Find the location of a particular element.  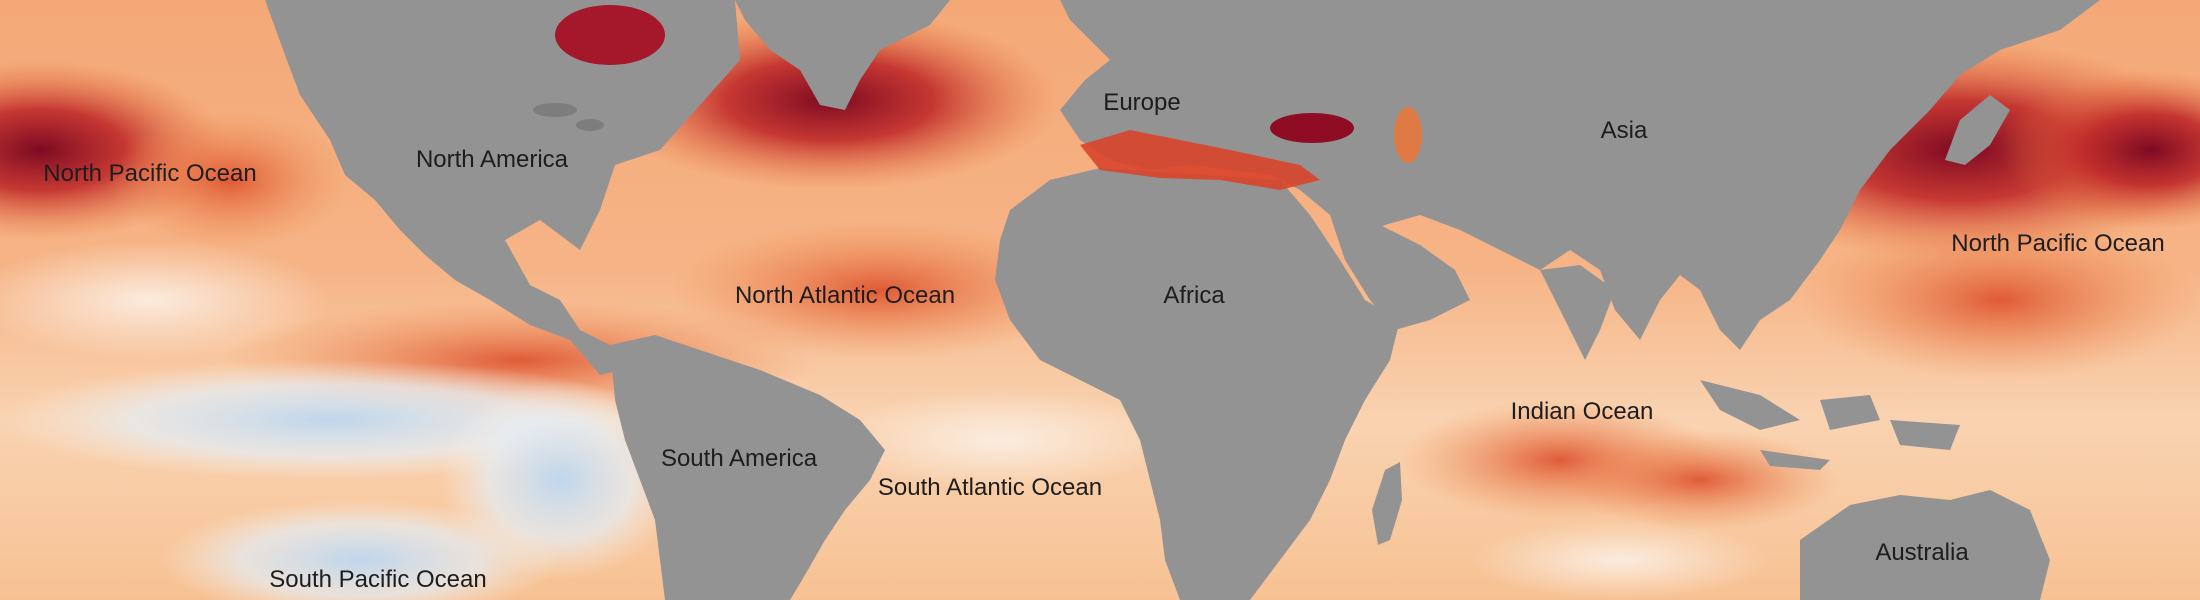

label-north-pacific-ocean-west: North Pacific Ocean is located at coordinates (150, 173).